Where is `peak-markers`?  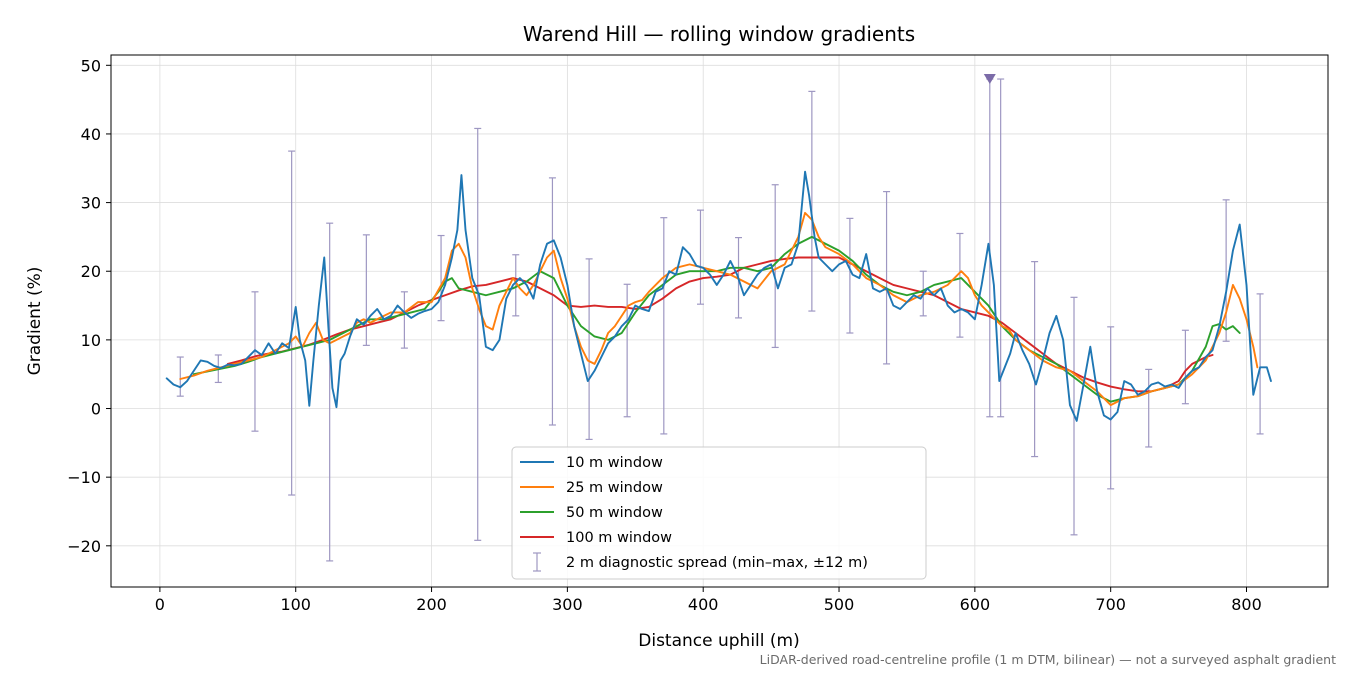 peak-markers is located at coordinates (989, 79).